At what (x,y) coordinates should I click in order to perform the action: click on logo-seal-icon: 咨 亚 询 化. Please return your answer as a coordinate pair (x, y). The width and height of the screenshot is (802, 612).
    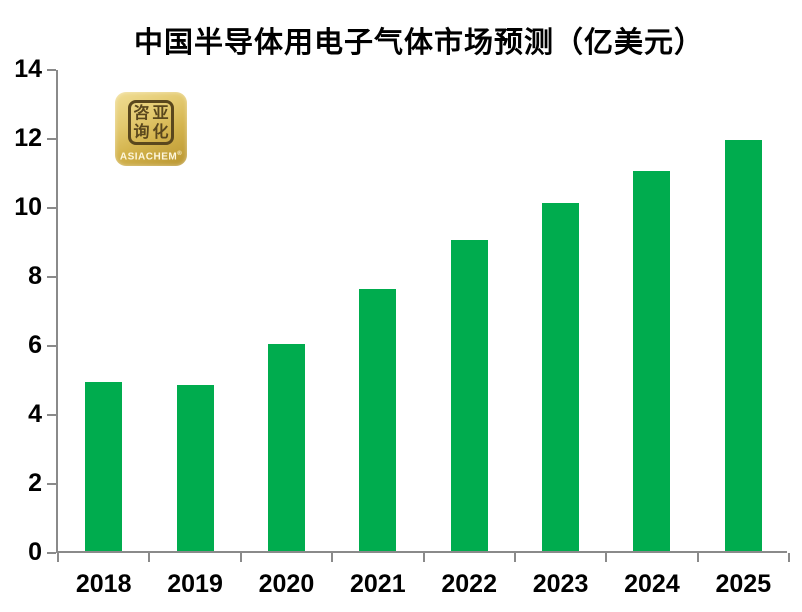
    Looking at the image, I should click on (151, 122).